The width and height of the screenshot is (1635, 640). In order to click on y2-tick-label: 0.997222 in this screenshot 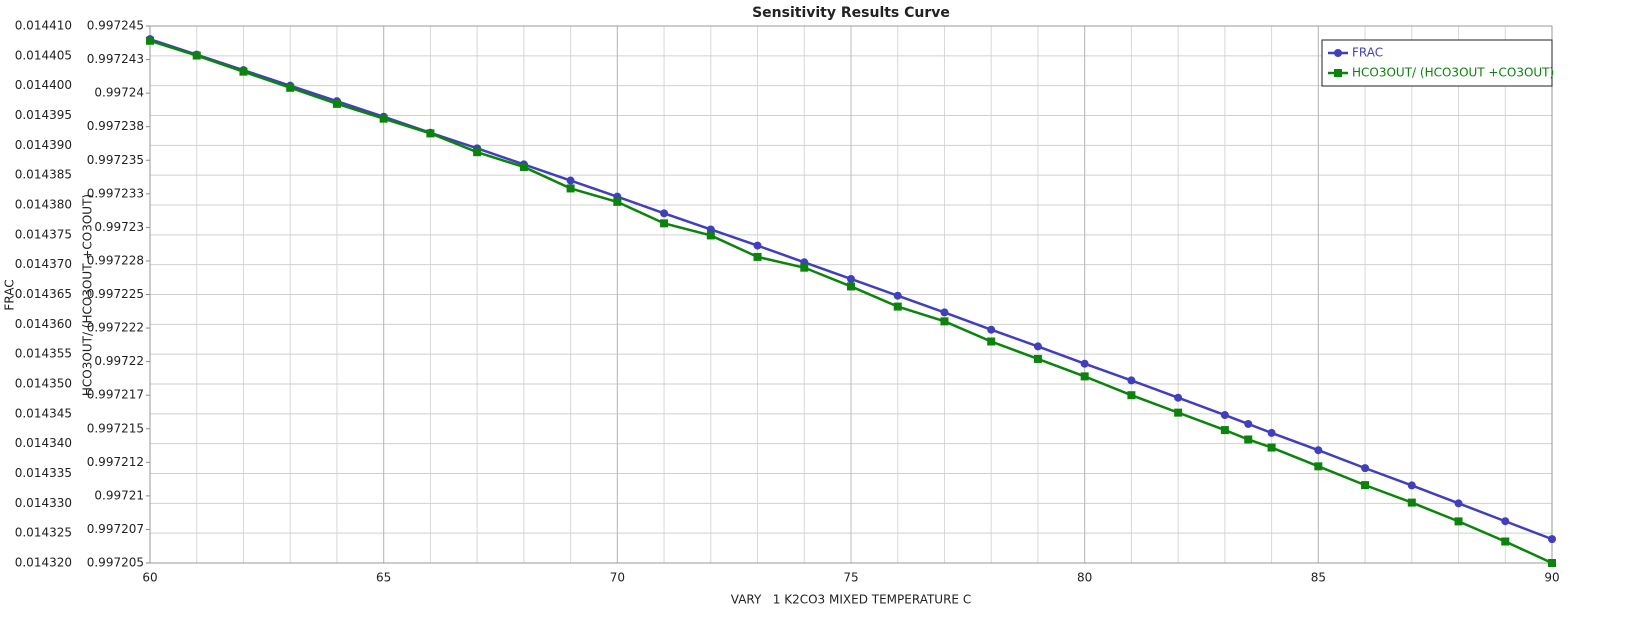, I will do `click(115, 328)`.